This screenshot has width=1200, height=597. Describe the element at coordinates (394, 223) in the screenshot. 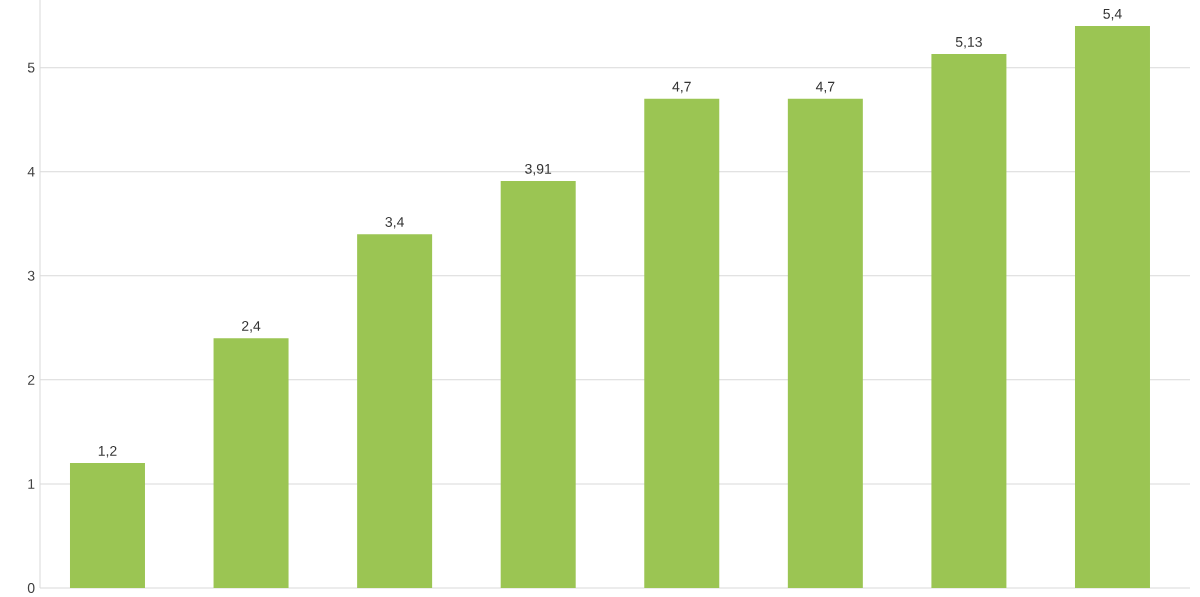

I see `data-label: 3,4` at that location.